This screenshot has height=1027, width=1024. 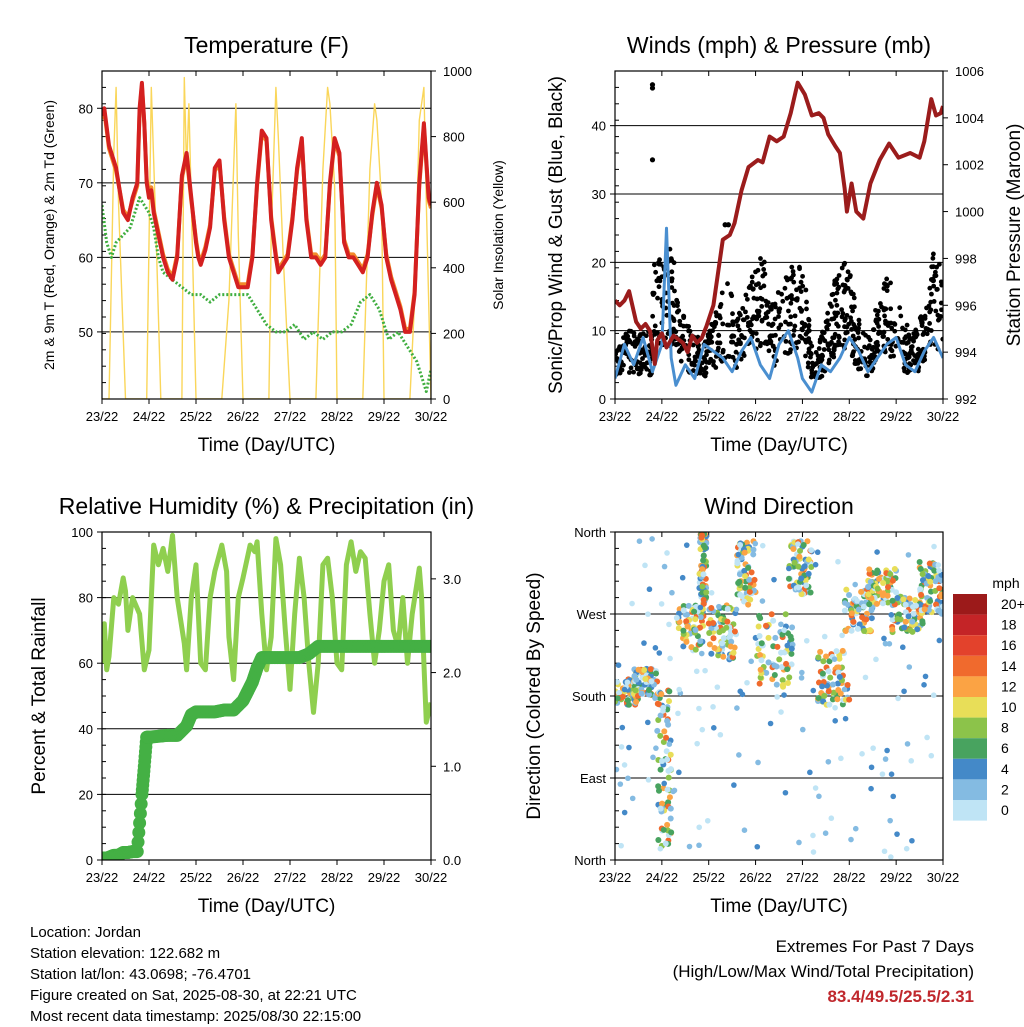 I want to click on x-tick-label: 23/22, so click(x=615, y=877).